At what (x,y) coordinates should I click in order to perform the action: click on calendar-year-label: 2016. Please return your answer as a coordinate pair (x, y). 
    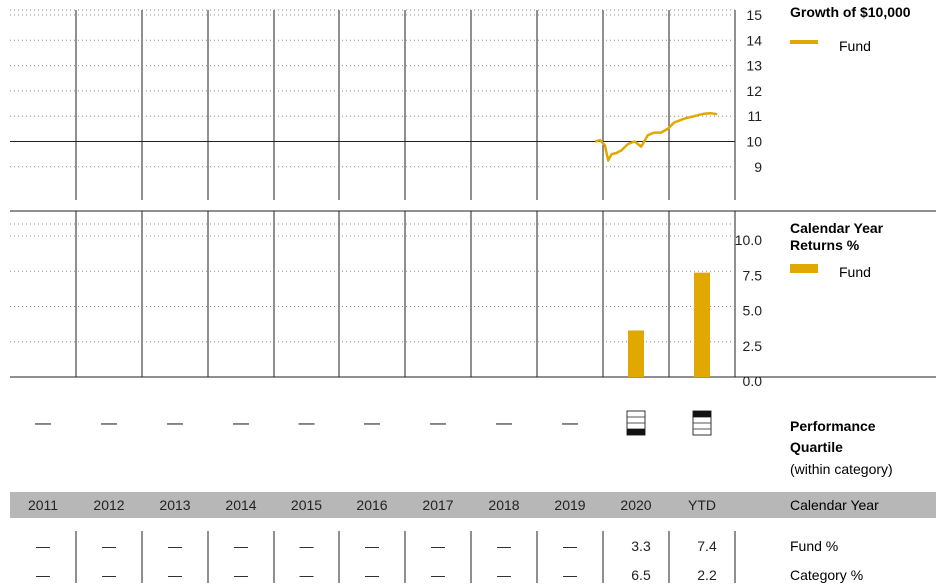
    Looking at the image, I should click on (371, 505).